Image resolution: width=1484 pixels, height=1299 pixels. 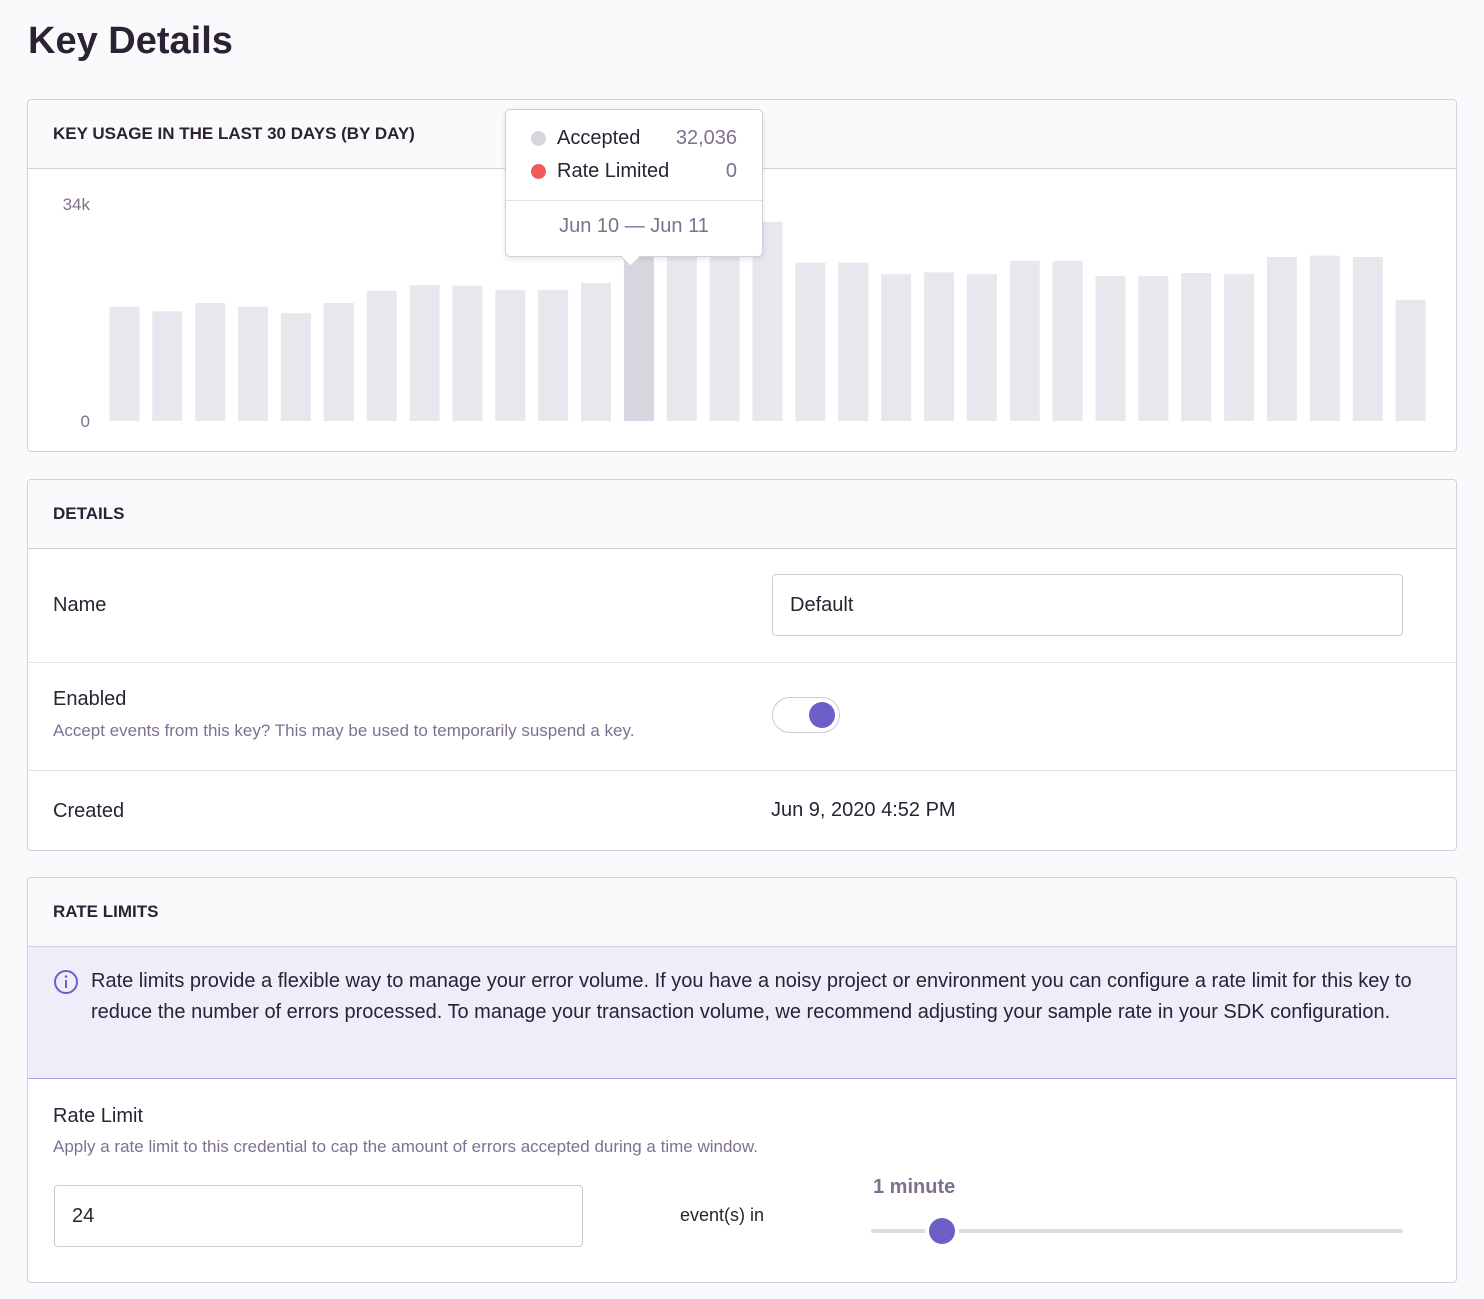 What do you see at coordinates (98, 1116) in the screenshot?
I see `field-label: Rate Limit` at bounding box center [98, 1116].